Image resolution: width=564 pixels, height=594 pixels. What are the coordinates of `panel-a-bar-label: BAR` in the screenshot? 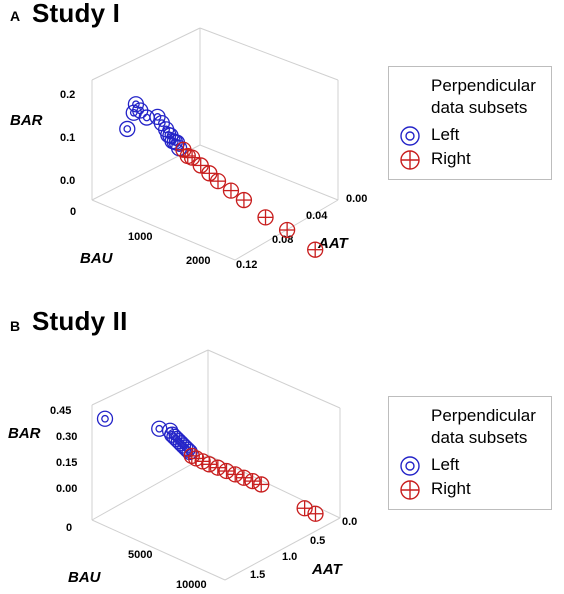 It's located at (26, 120).